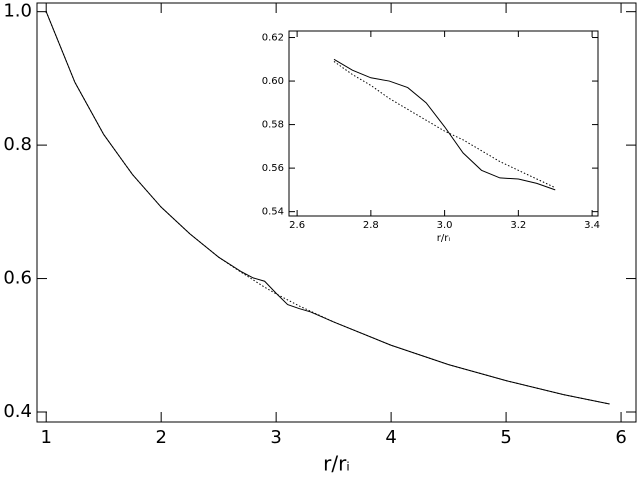  Describe the element at coordinates (273, 125) in the screenshot. I see `y-tick-label: 0.58` at that location.